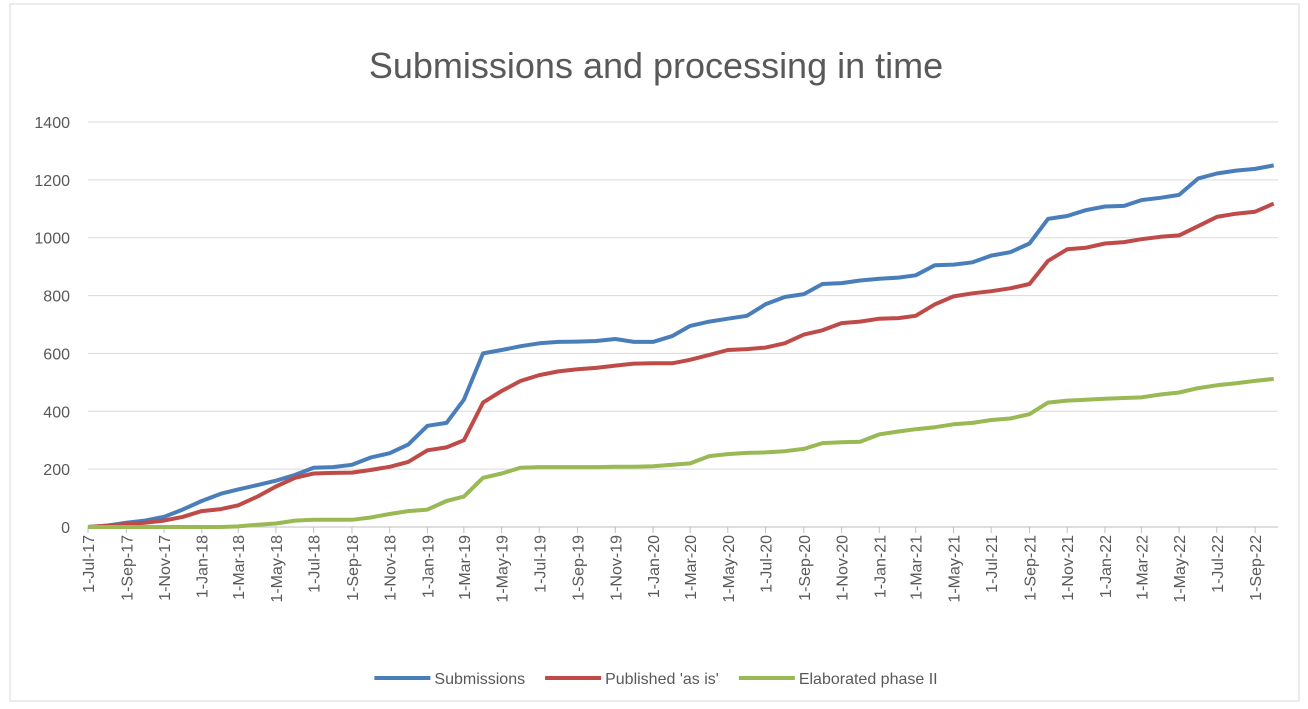 Image resolution: width=1308 pixels, height=709 pixels. Describe the element at coordinates (503, 569) in the screenshot. I see `x-tick-label: 1-May-19` at that location.